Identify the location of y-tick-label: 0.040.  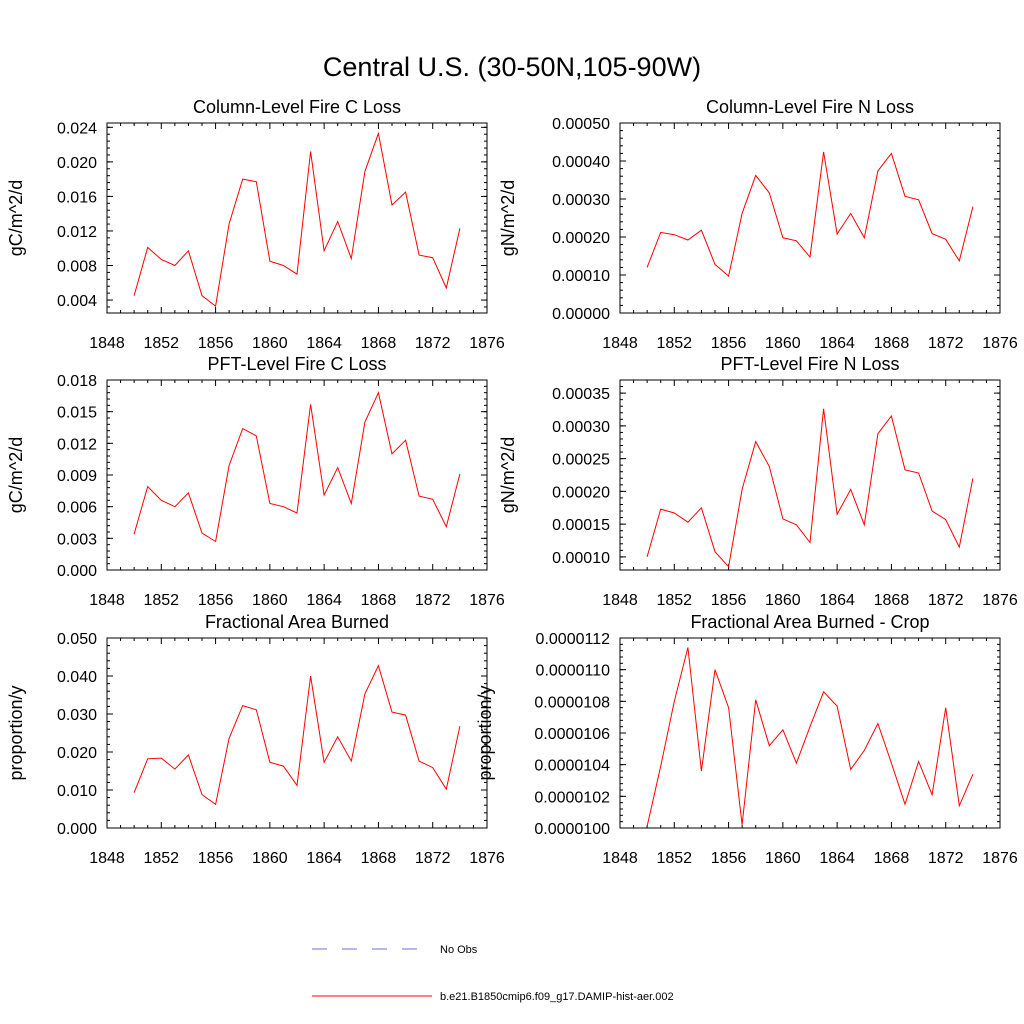
(77, 677).